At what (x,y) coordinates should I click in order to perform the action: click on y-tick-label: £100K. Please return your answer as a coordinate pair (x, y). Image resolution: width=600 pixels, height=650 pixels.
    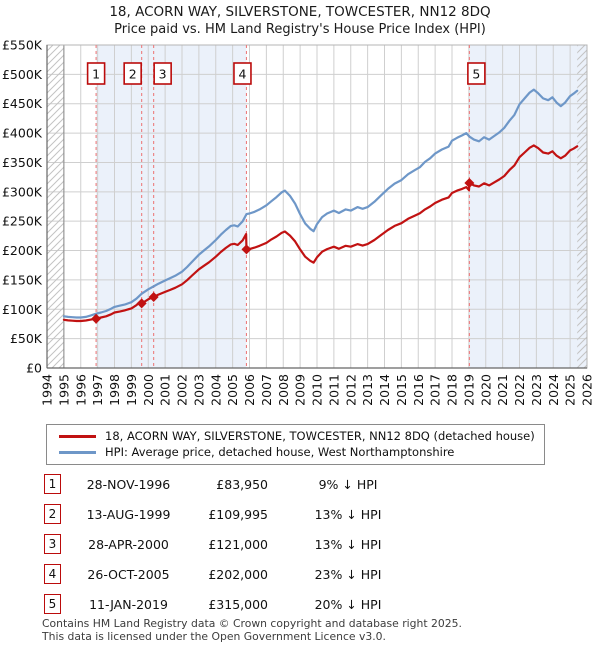
    Looking at the image, I should click on (22, 309).